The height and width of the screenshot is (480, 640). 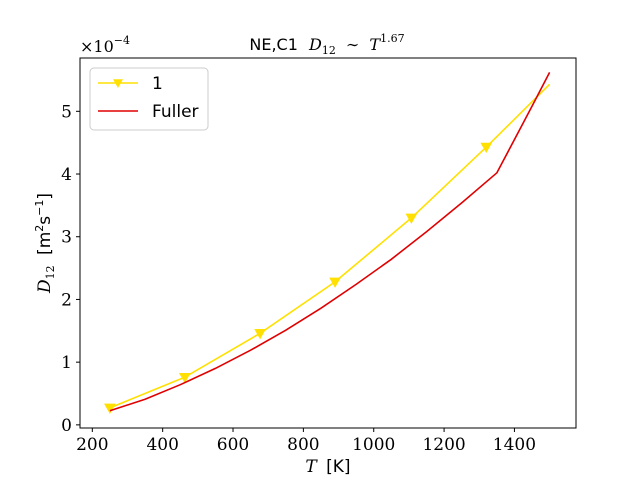 I want to click on ylabel-unit-close: ], so click(x=45, y=196).